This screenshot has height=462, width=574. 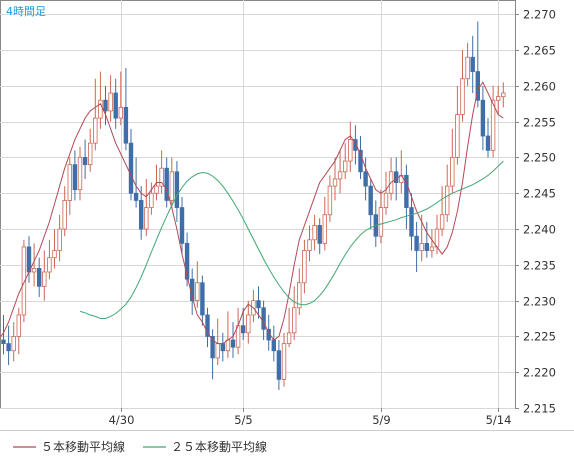 I want to click on y-tick-label: 2.230, so click(x=539, y=302).